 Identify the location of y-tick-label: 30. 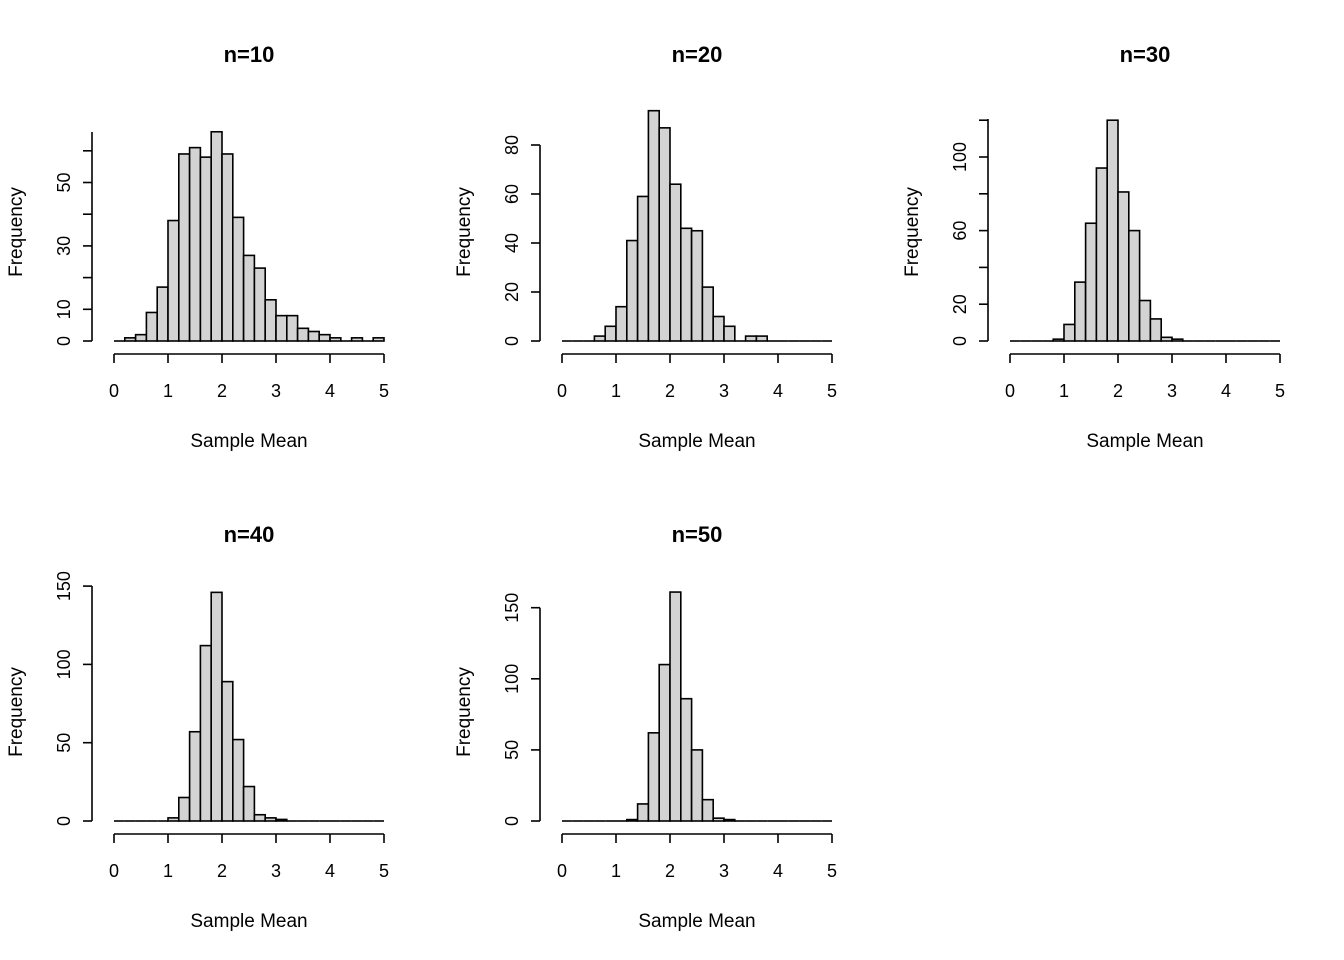
(64, 246).